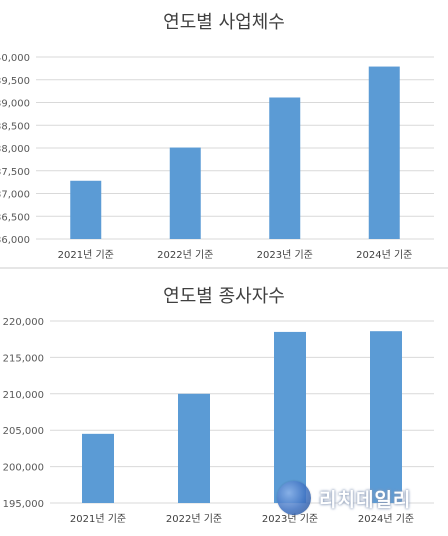  I want to click on y-tick-label: 39,500, so click(15, 81).